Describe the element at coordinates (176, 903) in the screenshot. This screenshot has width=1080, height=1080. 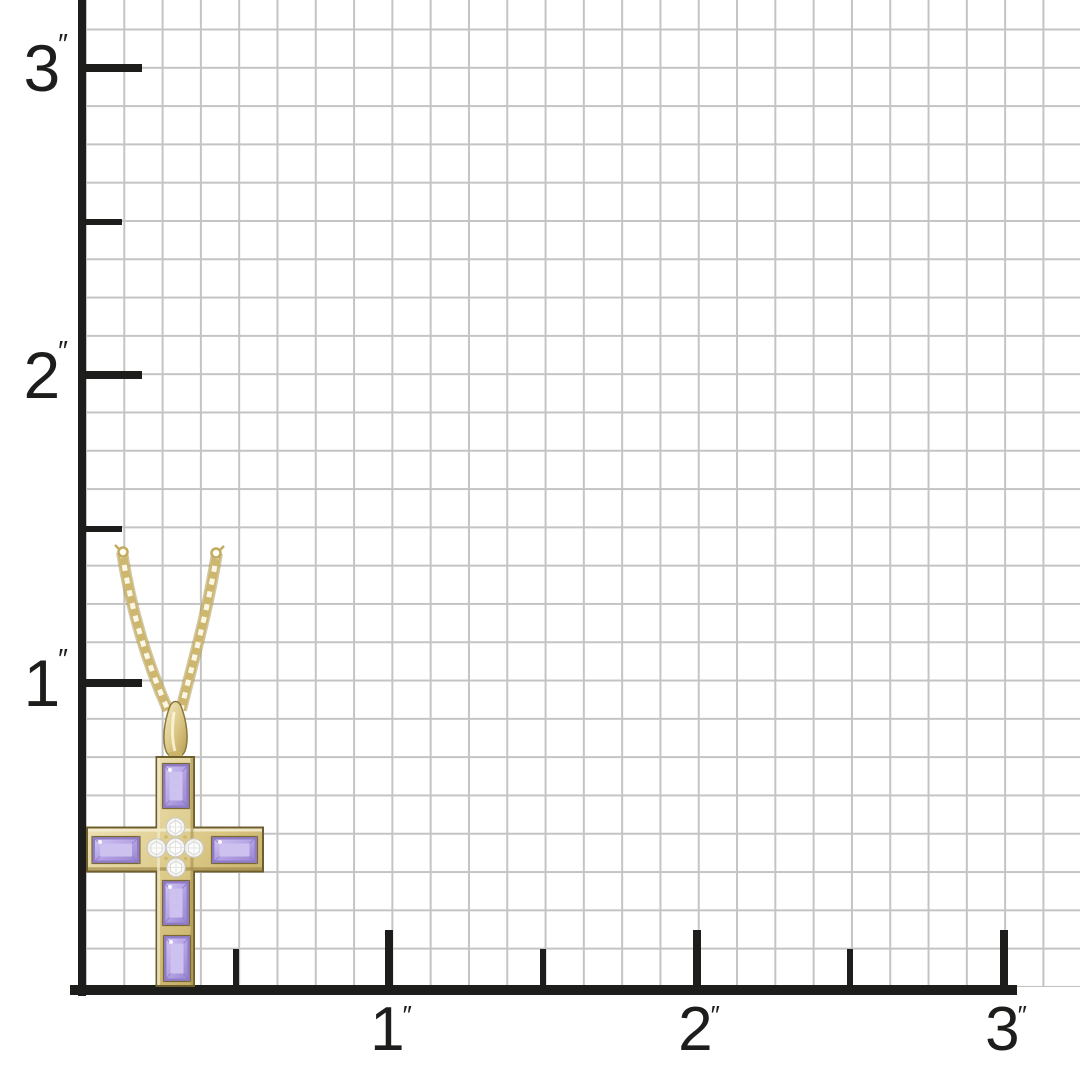
I see `baguette-stone-lower` at that location.